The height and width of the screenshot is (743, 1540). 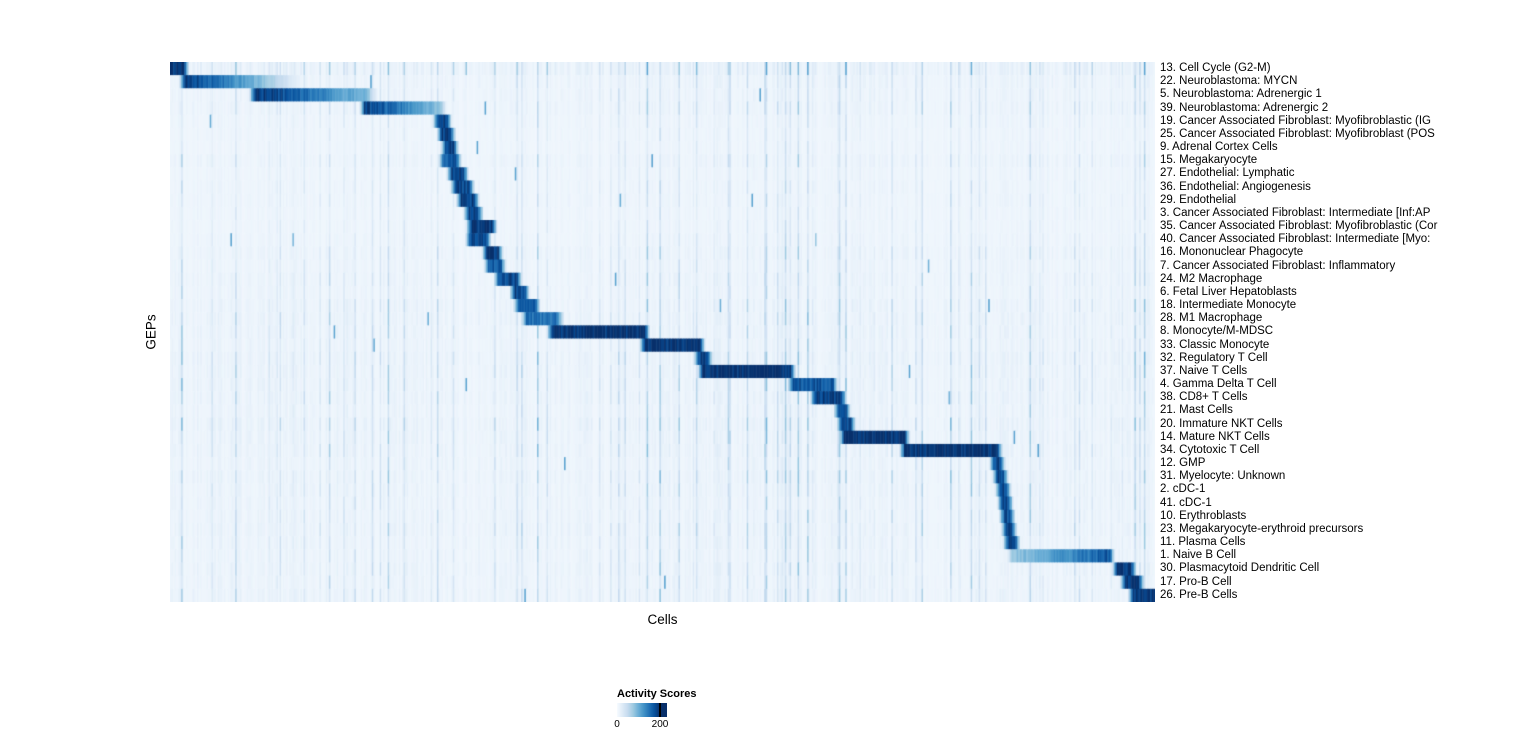 I want to click on legend-colorbar, so click(x=642, y=710).